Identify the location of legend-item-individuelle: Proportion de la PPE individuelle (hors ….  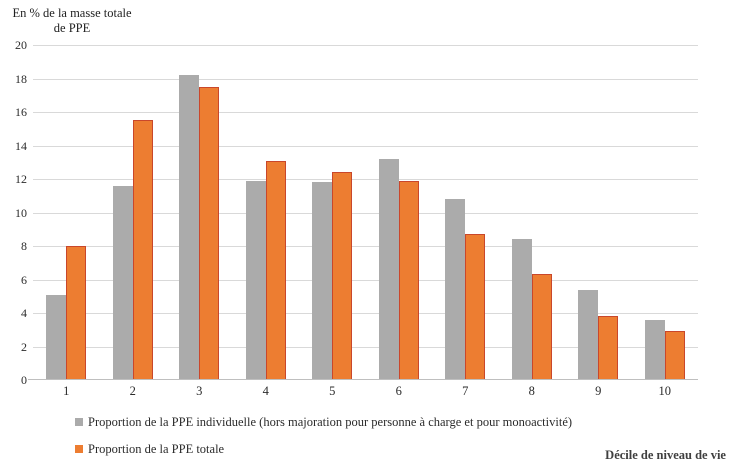
(323, 422).